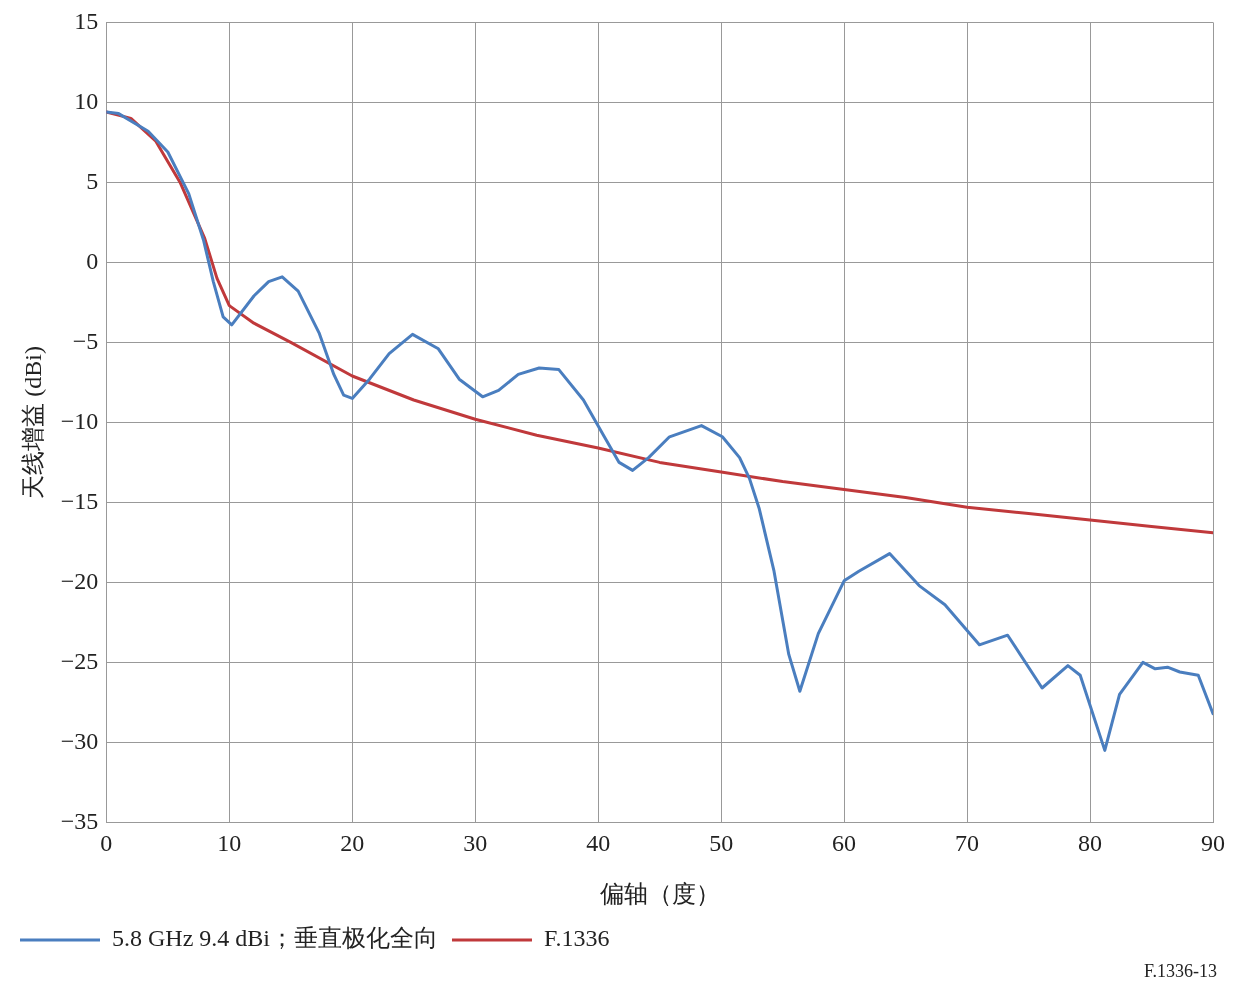 The height and width of the screenshot is (982, 1239). I want to click on x-tick-label: 60, so click(844, 843).